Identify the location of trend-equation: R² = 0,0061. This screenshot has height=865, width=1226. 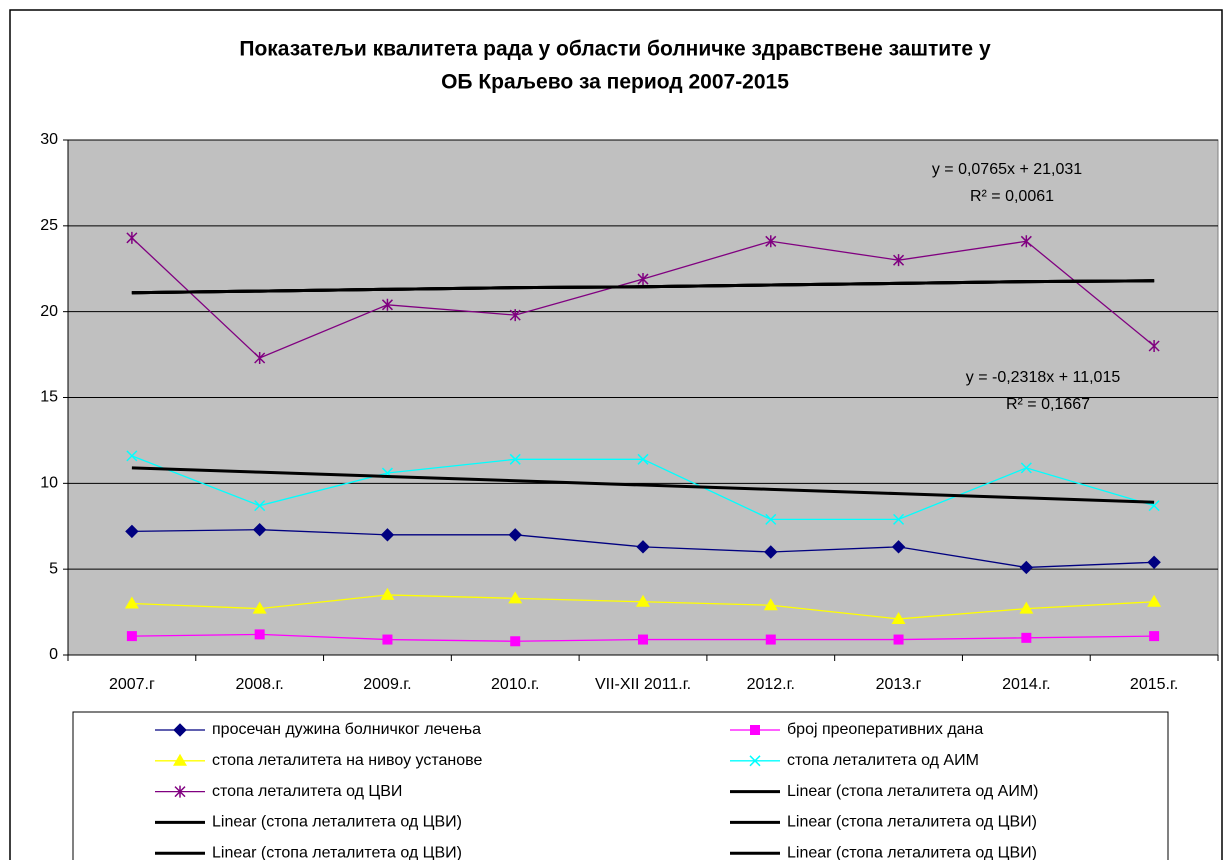
(1012, 196).